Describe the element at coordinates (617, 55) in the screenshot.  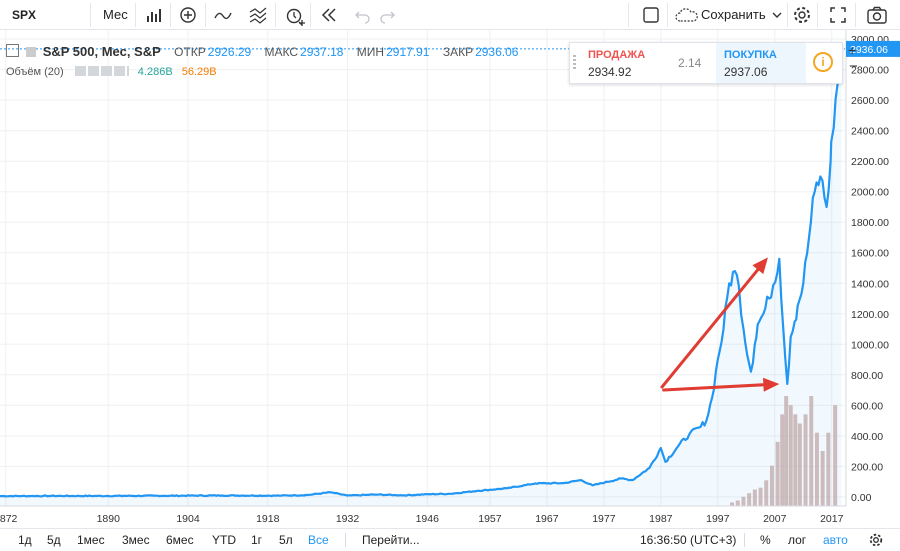
I see `sell-label: ПРОДАЖА` at that location.